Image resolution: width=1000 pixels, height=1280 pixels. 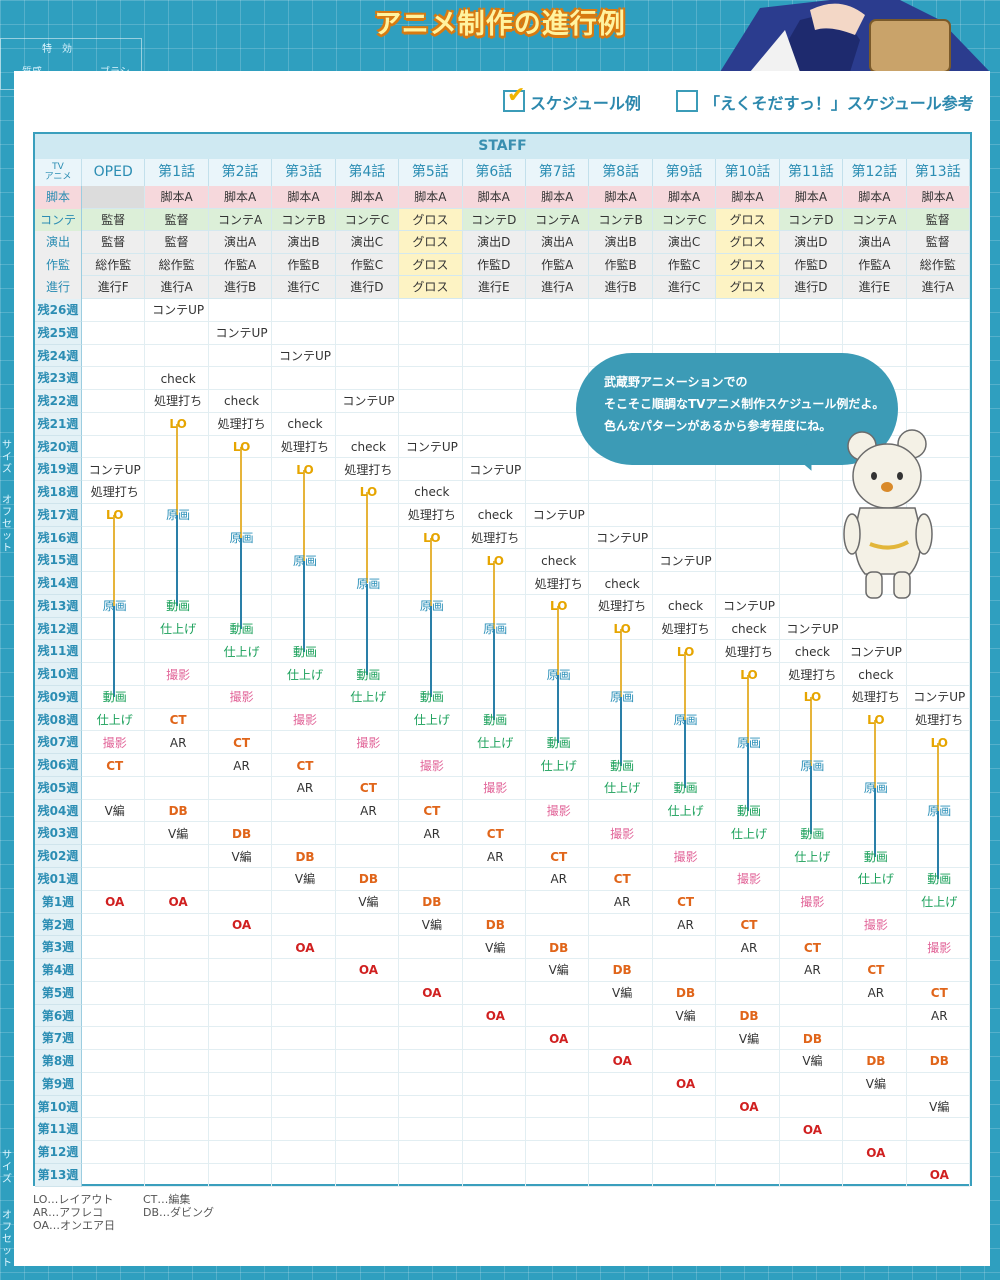 What do you see at coordinates (7, 457) in the screenshot?
I see `bg-vertical-label: サイズ` at bounding box center [7, 457].